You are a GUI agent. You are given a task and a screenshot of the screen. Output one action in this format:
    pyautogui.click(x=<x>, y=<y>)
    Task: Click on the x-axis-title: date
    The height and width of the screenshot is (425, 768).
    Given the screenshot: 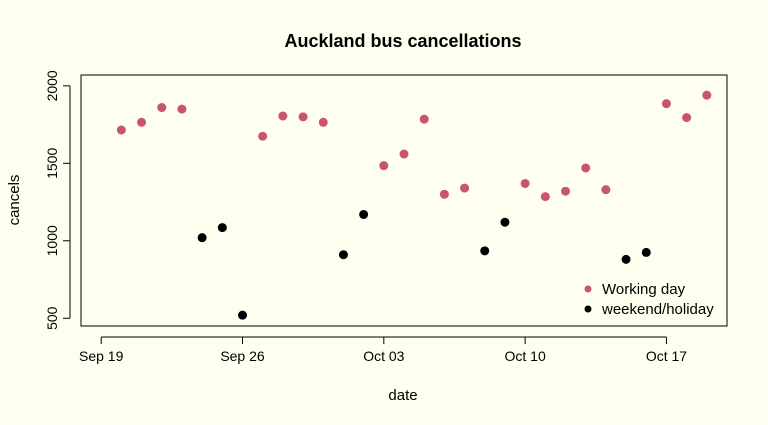 What is the action you would take?
    pyautogui.click(x=402, y=395)
    